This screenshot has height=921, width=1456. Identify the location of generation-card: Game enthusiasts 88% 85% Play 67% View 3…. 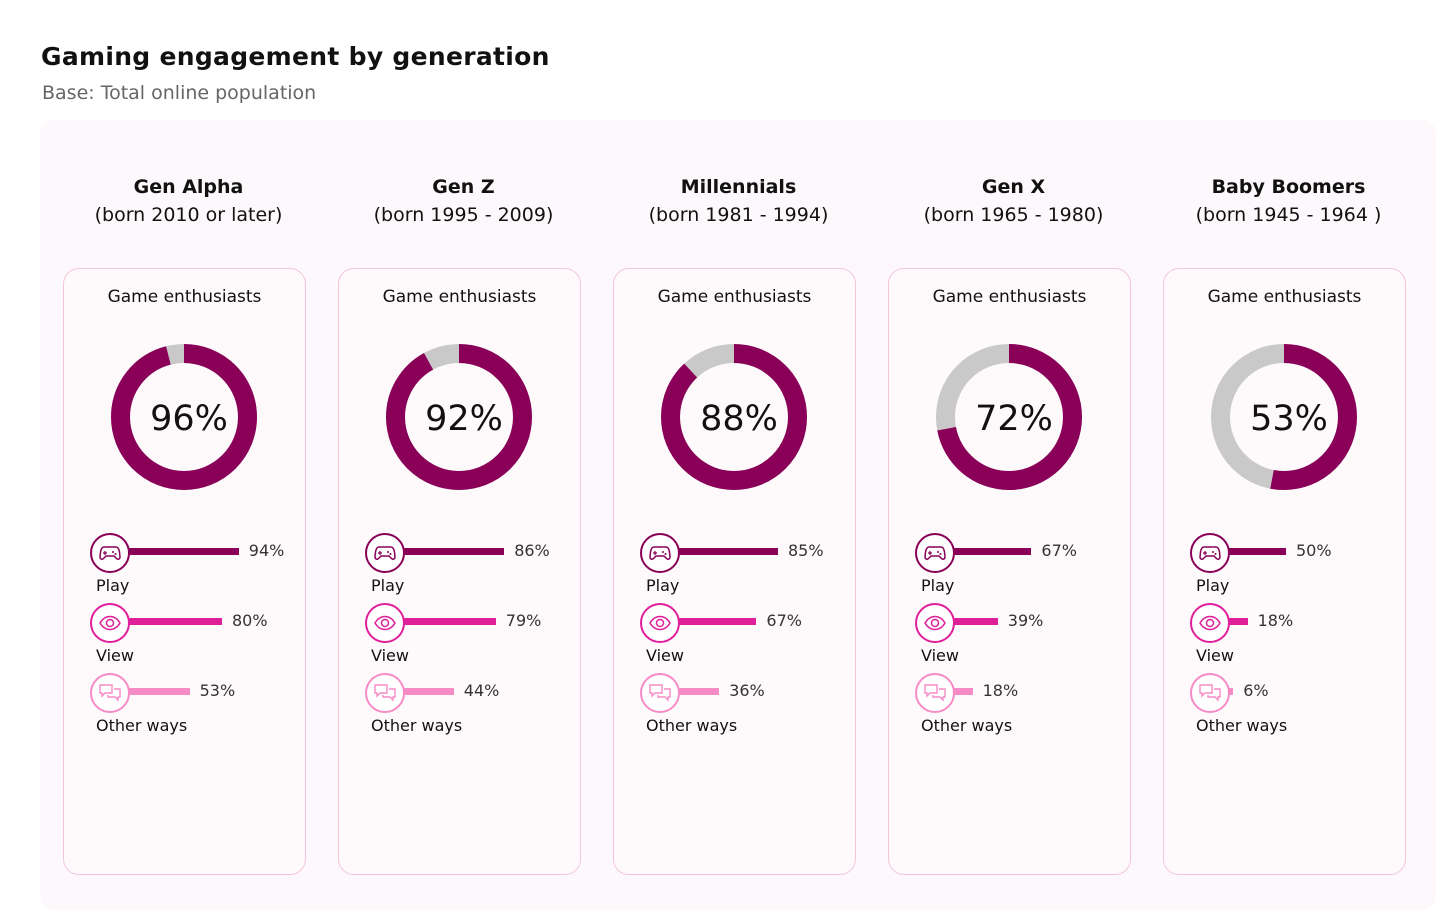
(734, 571).